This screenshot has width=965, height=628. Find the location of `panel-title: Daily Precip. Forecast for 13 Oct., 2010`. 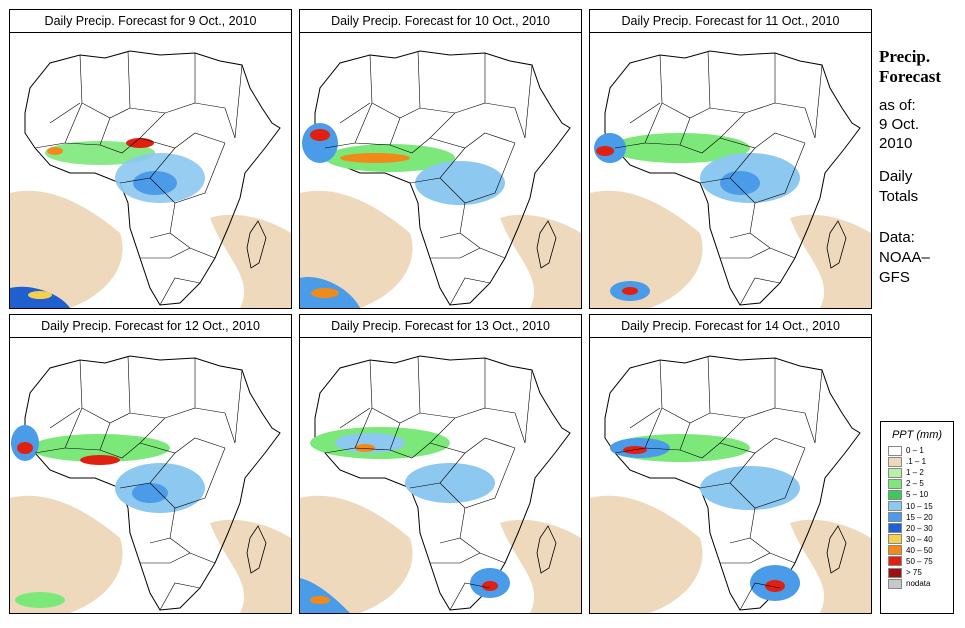

panel-title: Daily Precip. Forecast for 13 Oct., 2010 is located at coordinates (440, 326).